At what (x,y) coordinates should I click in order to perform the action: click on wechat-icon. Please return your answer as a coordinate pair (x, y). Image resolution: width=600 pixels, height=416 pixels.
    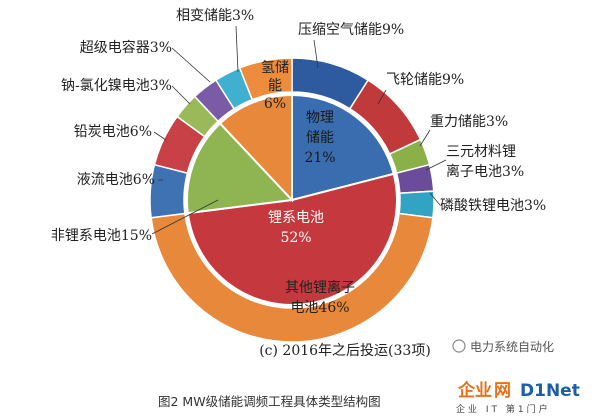
    Looking at the image, I should click on (459, 346).